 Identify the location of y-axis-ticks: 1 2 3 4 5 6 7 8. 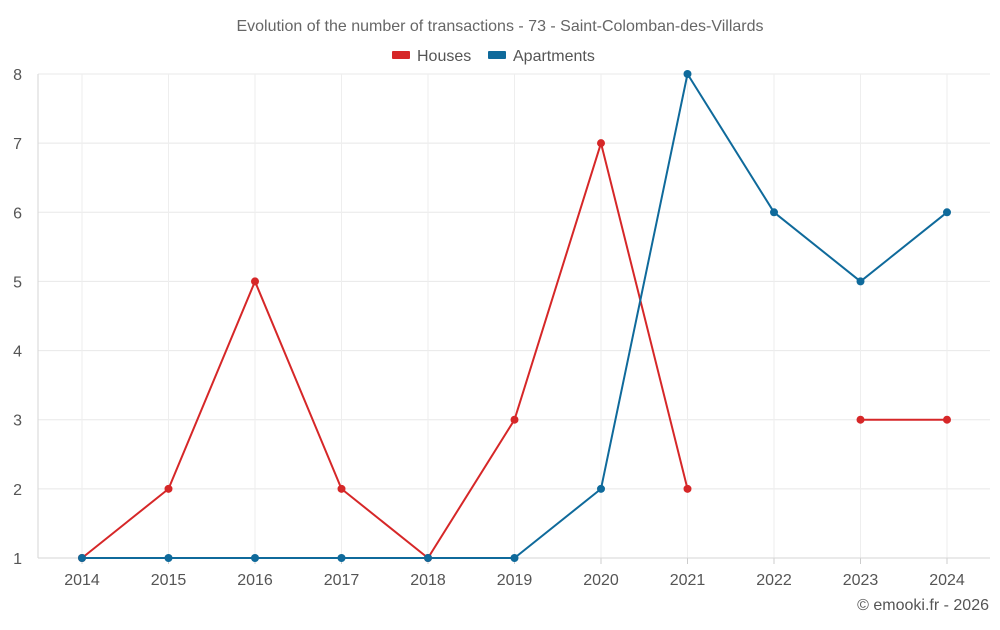
(17, 317).